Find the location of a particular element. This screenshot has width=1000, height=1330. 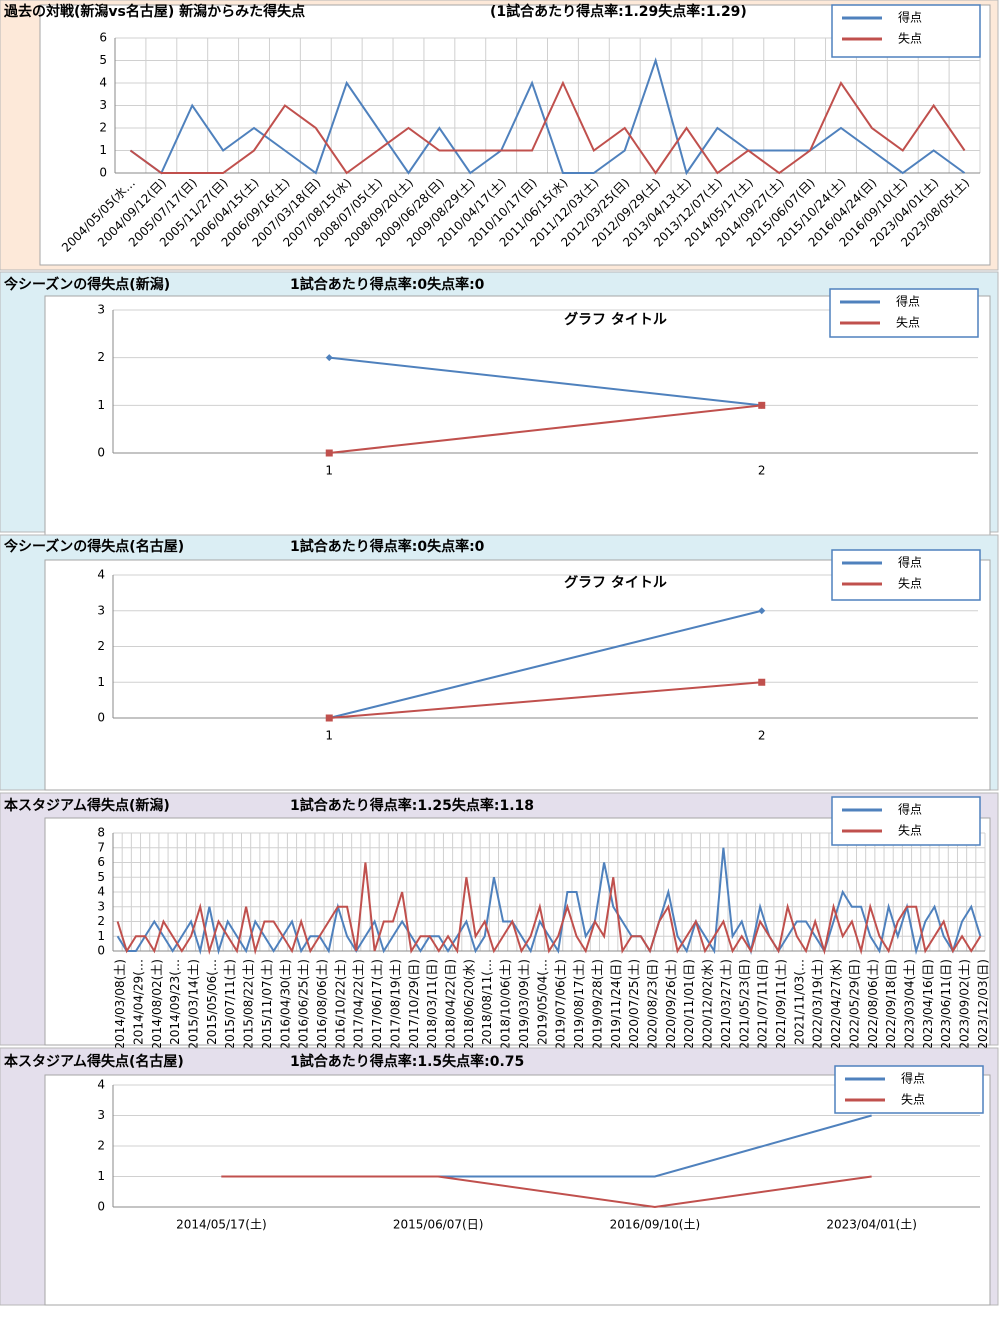

section-title: 過去の対戦(新潟vs名古屋) 新潟からみた得失点 is located at coordinates (154, 11).